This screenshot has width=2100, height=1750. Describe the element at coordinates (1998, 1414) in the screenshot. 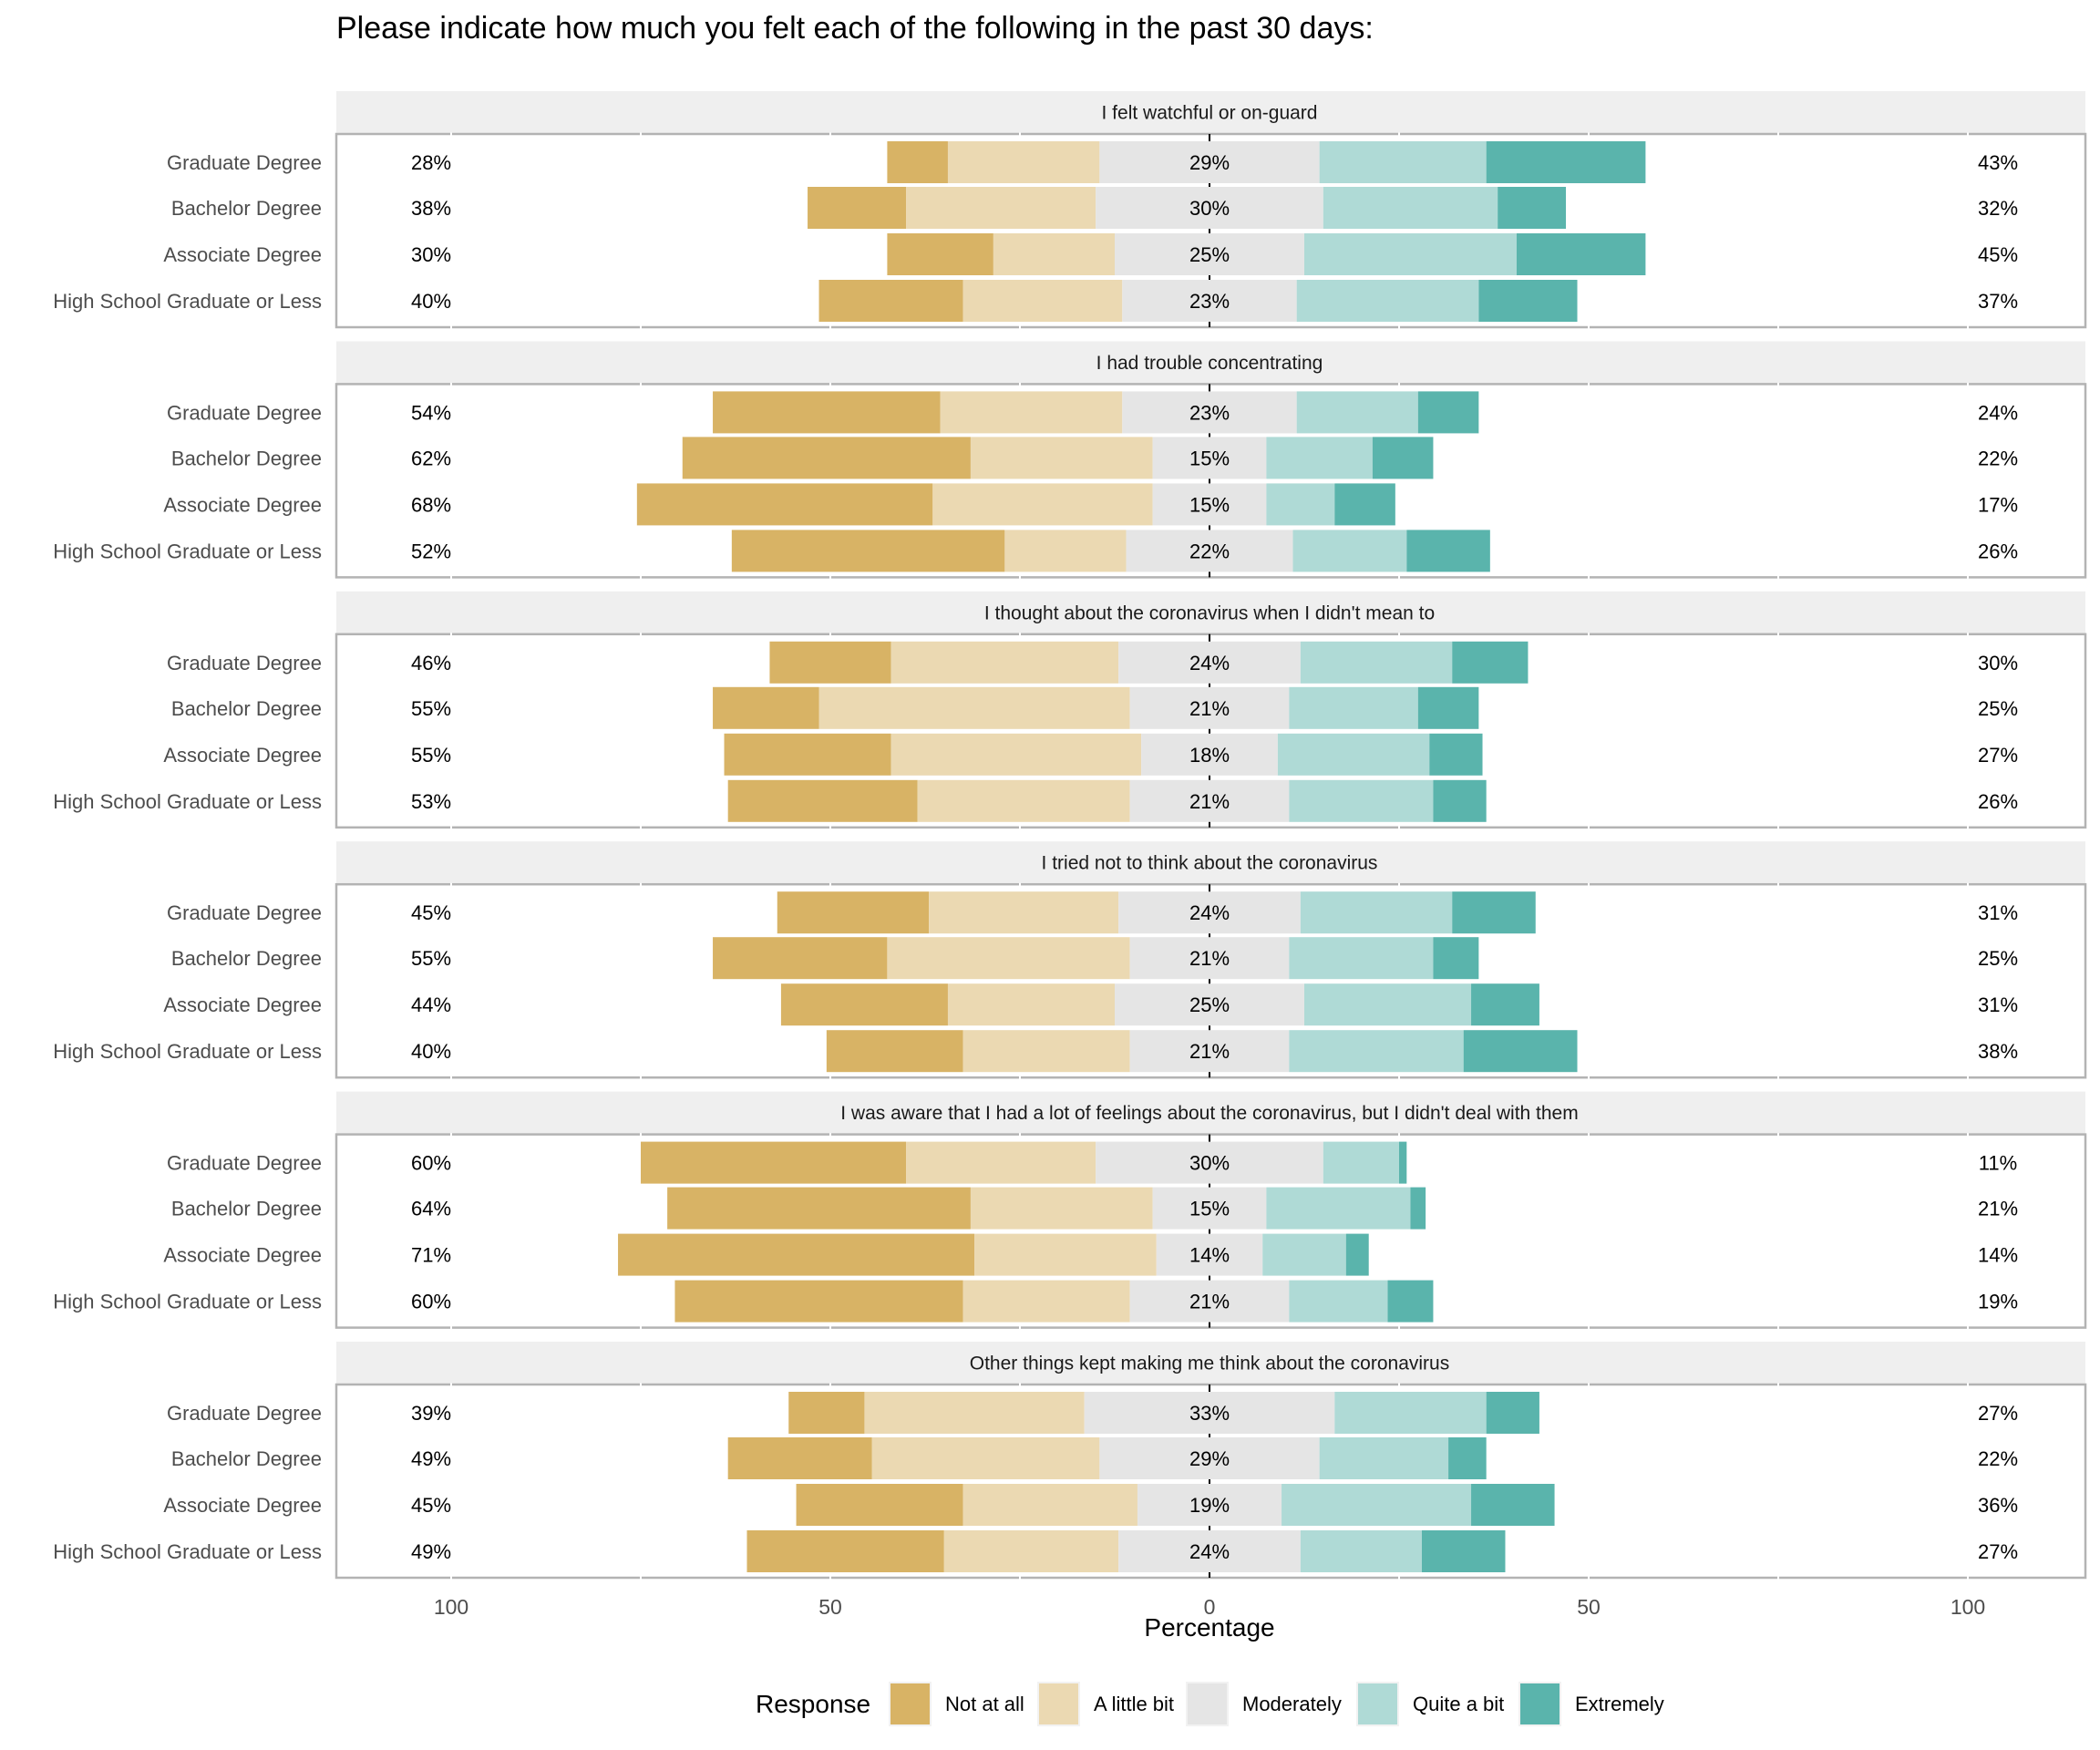

I see `high-percent-label: 27%` at that location.